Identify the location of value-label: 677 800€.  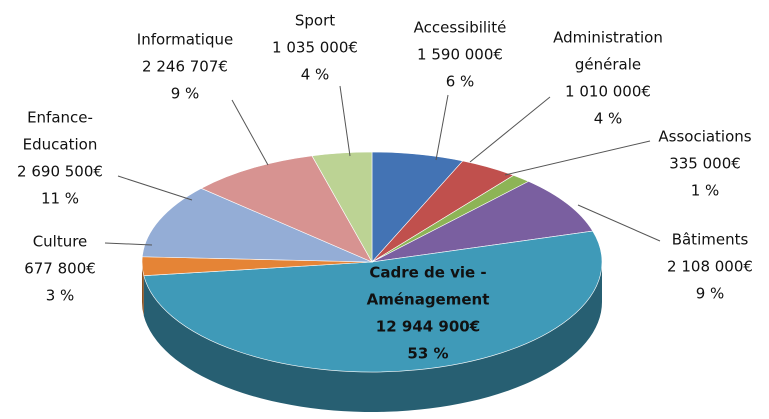
(60, 269).